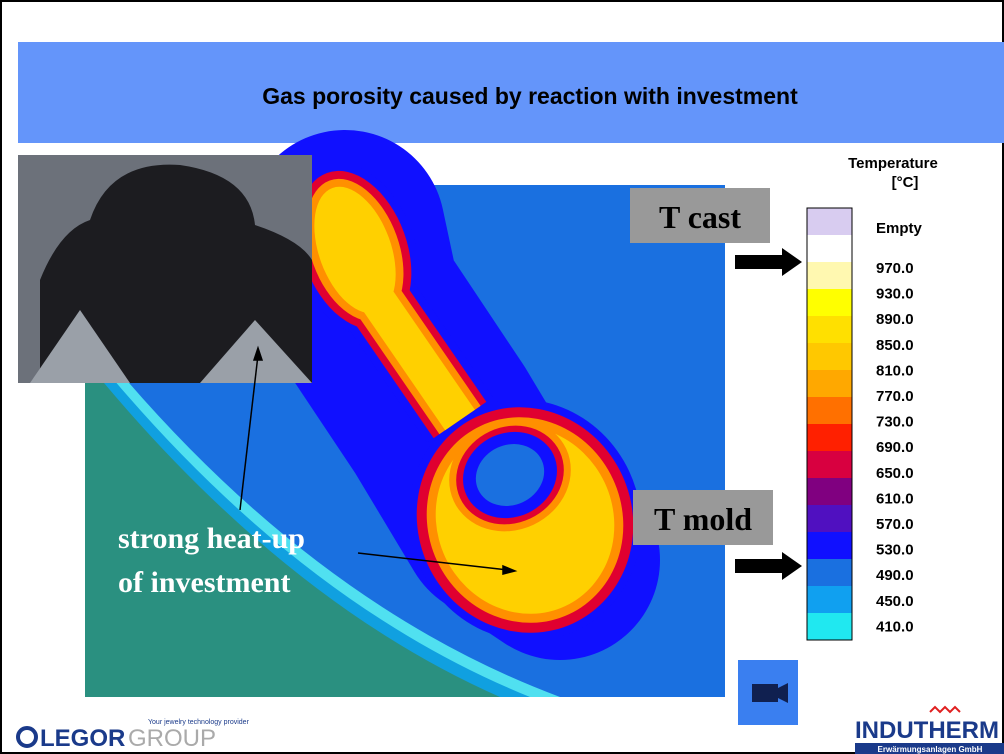 Image resolution: width=1004 pixels, height=754 pixels. Describe the element at coordinates (895, 268) in the screenshot. I see `legend-label: 970.0` at that location.